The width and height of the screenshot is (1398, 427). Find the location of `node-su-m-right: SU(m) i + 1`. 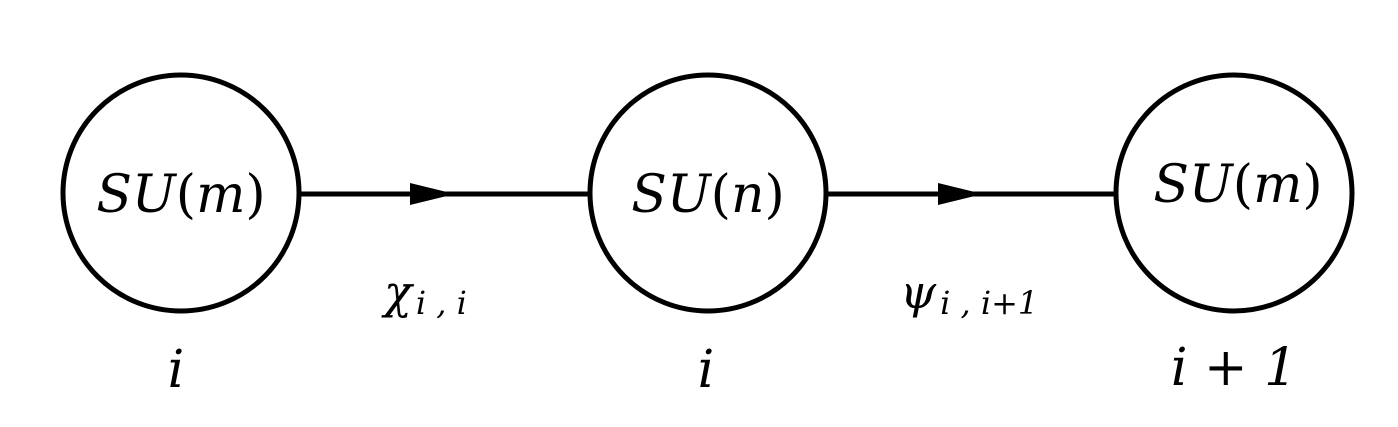

node-su-m-right: SU(m) i + 1 is located at coordinates (1234, 235).